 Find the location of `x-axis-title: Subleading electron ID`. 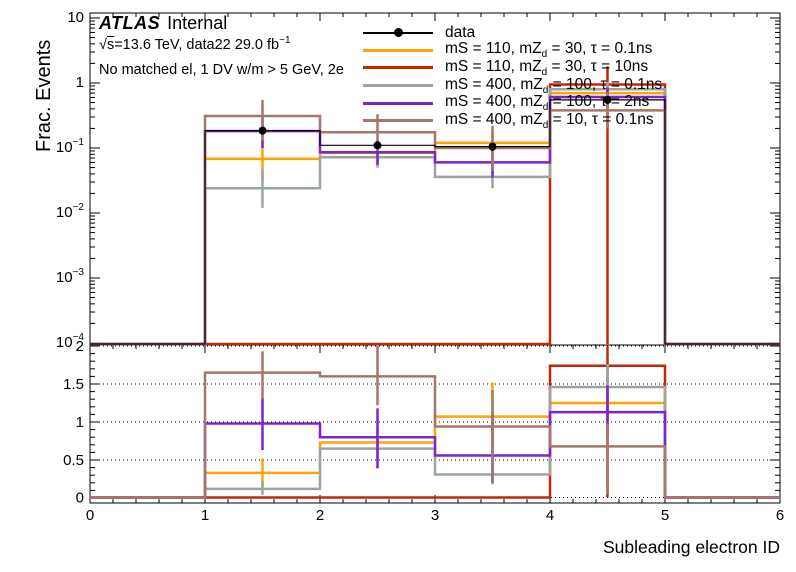

x-axis-title: Subleading electron ID is located at coordinates (691, 547).